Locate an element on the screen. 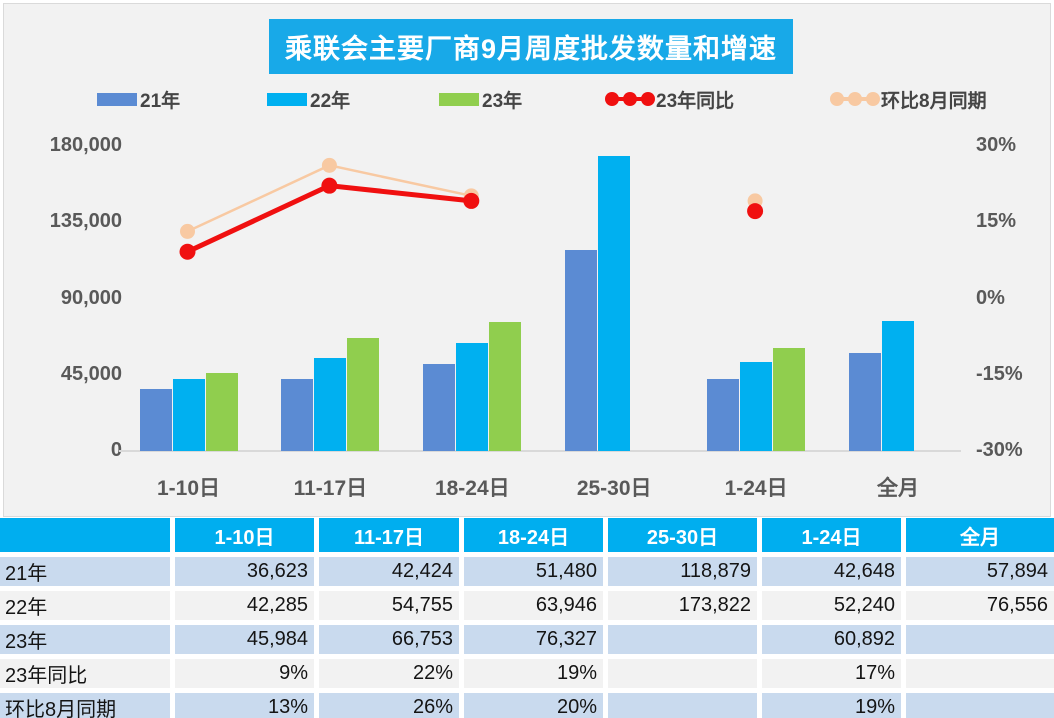 This screenshot has height=718, width=1054. row-label: 23年同比 is located at coordinates (85, 673).